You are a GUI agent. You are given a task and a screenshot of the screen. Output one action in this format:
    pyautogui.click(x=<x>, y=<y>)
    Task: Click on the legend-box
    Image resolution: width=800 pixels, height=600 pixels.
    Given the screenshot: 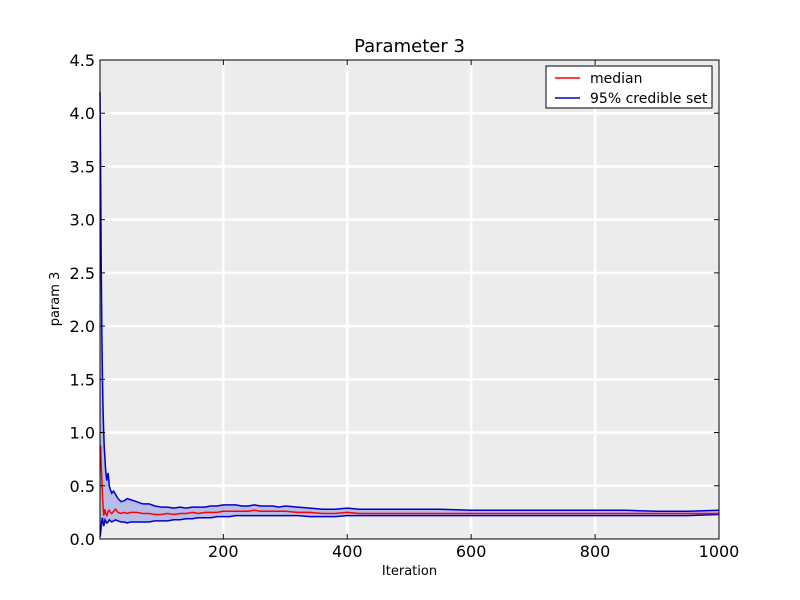 What is the action you would take?
    pyautogui.click(x=629, y=87)
    